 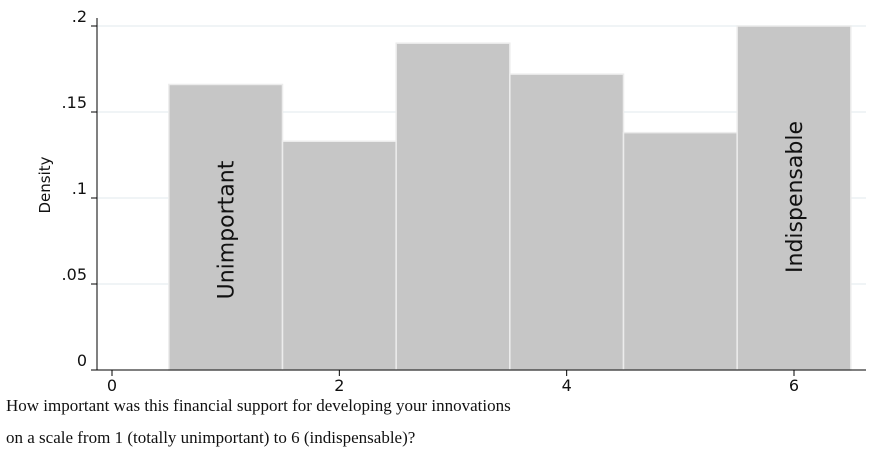 I want to click on y-tick-label: .15, so click(x=74, y=102).